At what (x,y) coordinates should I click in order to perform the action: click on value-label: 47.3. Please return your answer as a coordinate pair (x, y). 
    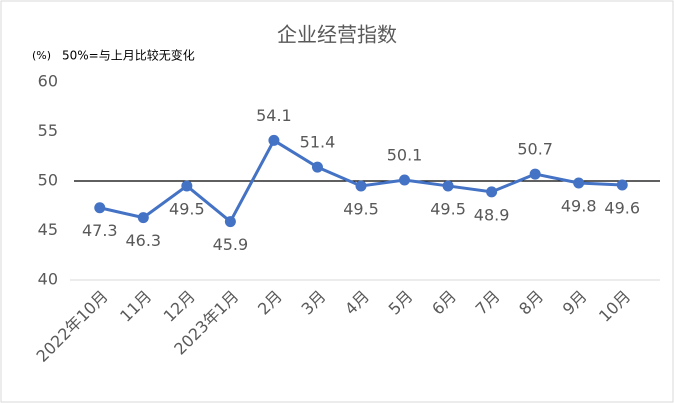
    Looking at the image, I should click on (100, 230).